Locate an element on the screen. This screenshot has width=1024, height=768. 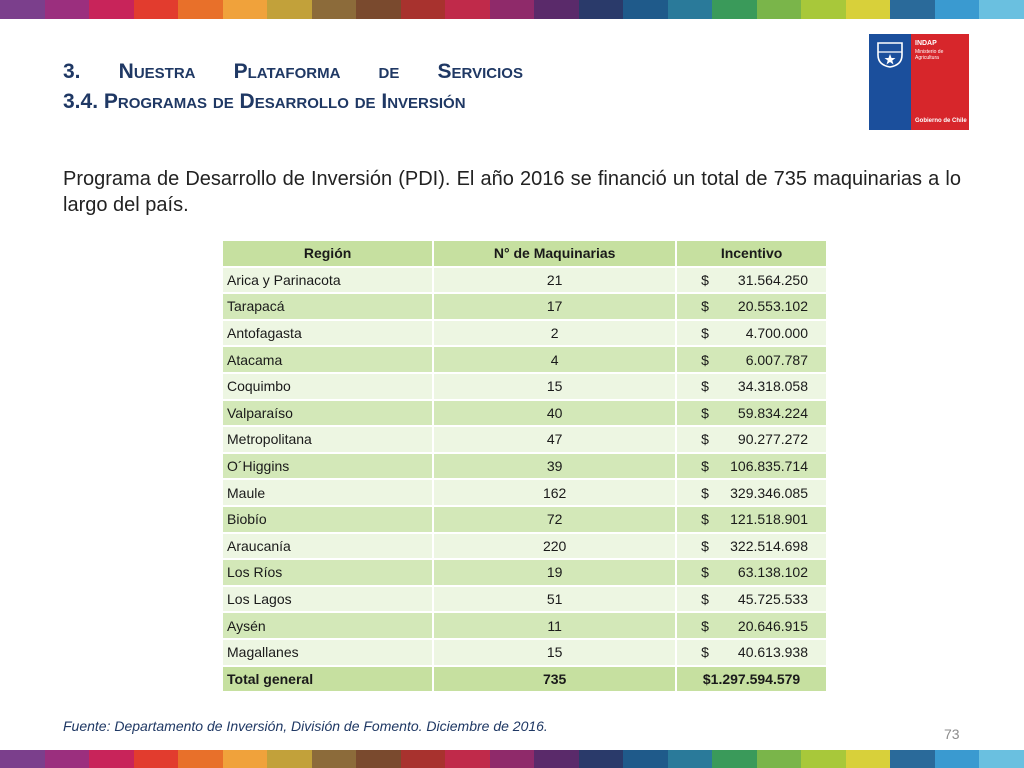
incentive-cell: $322.514.698 is located at coordinates (751, 546).